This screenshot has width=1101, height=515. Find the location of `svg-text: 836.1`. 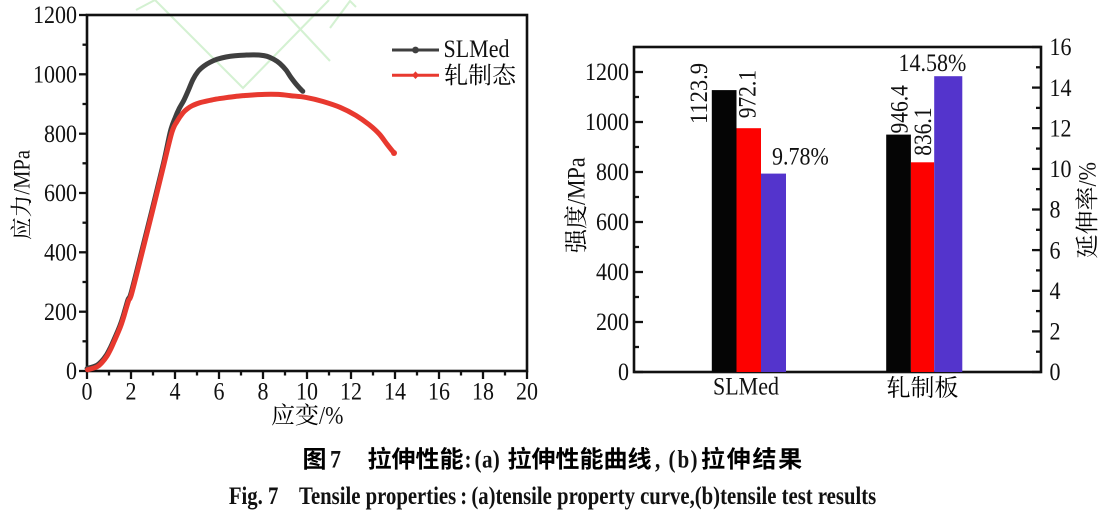

svg-text: 836.1 is located at coordinates (924, 131).